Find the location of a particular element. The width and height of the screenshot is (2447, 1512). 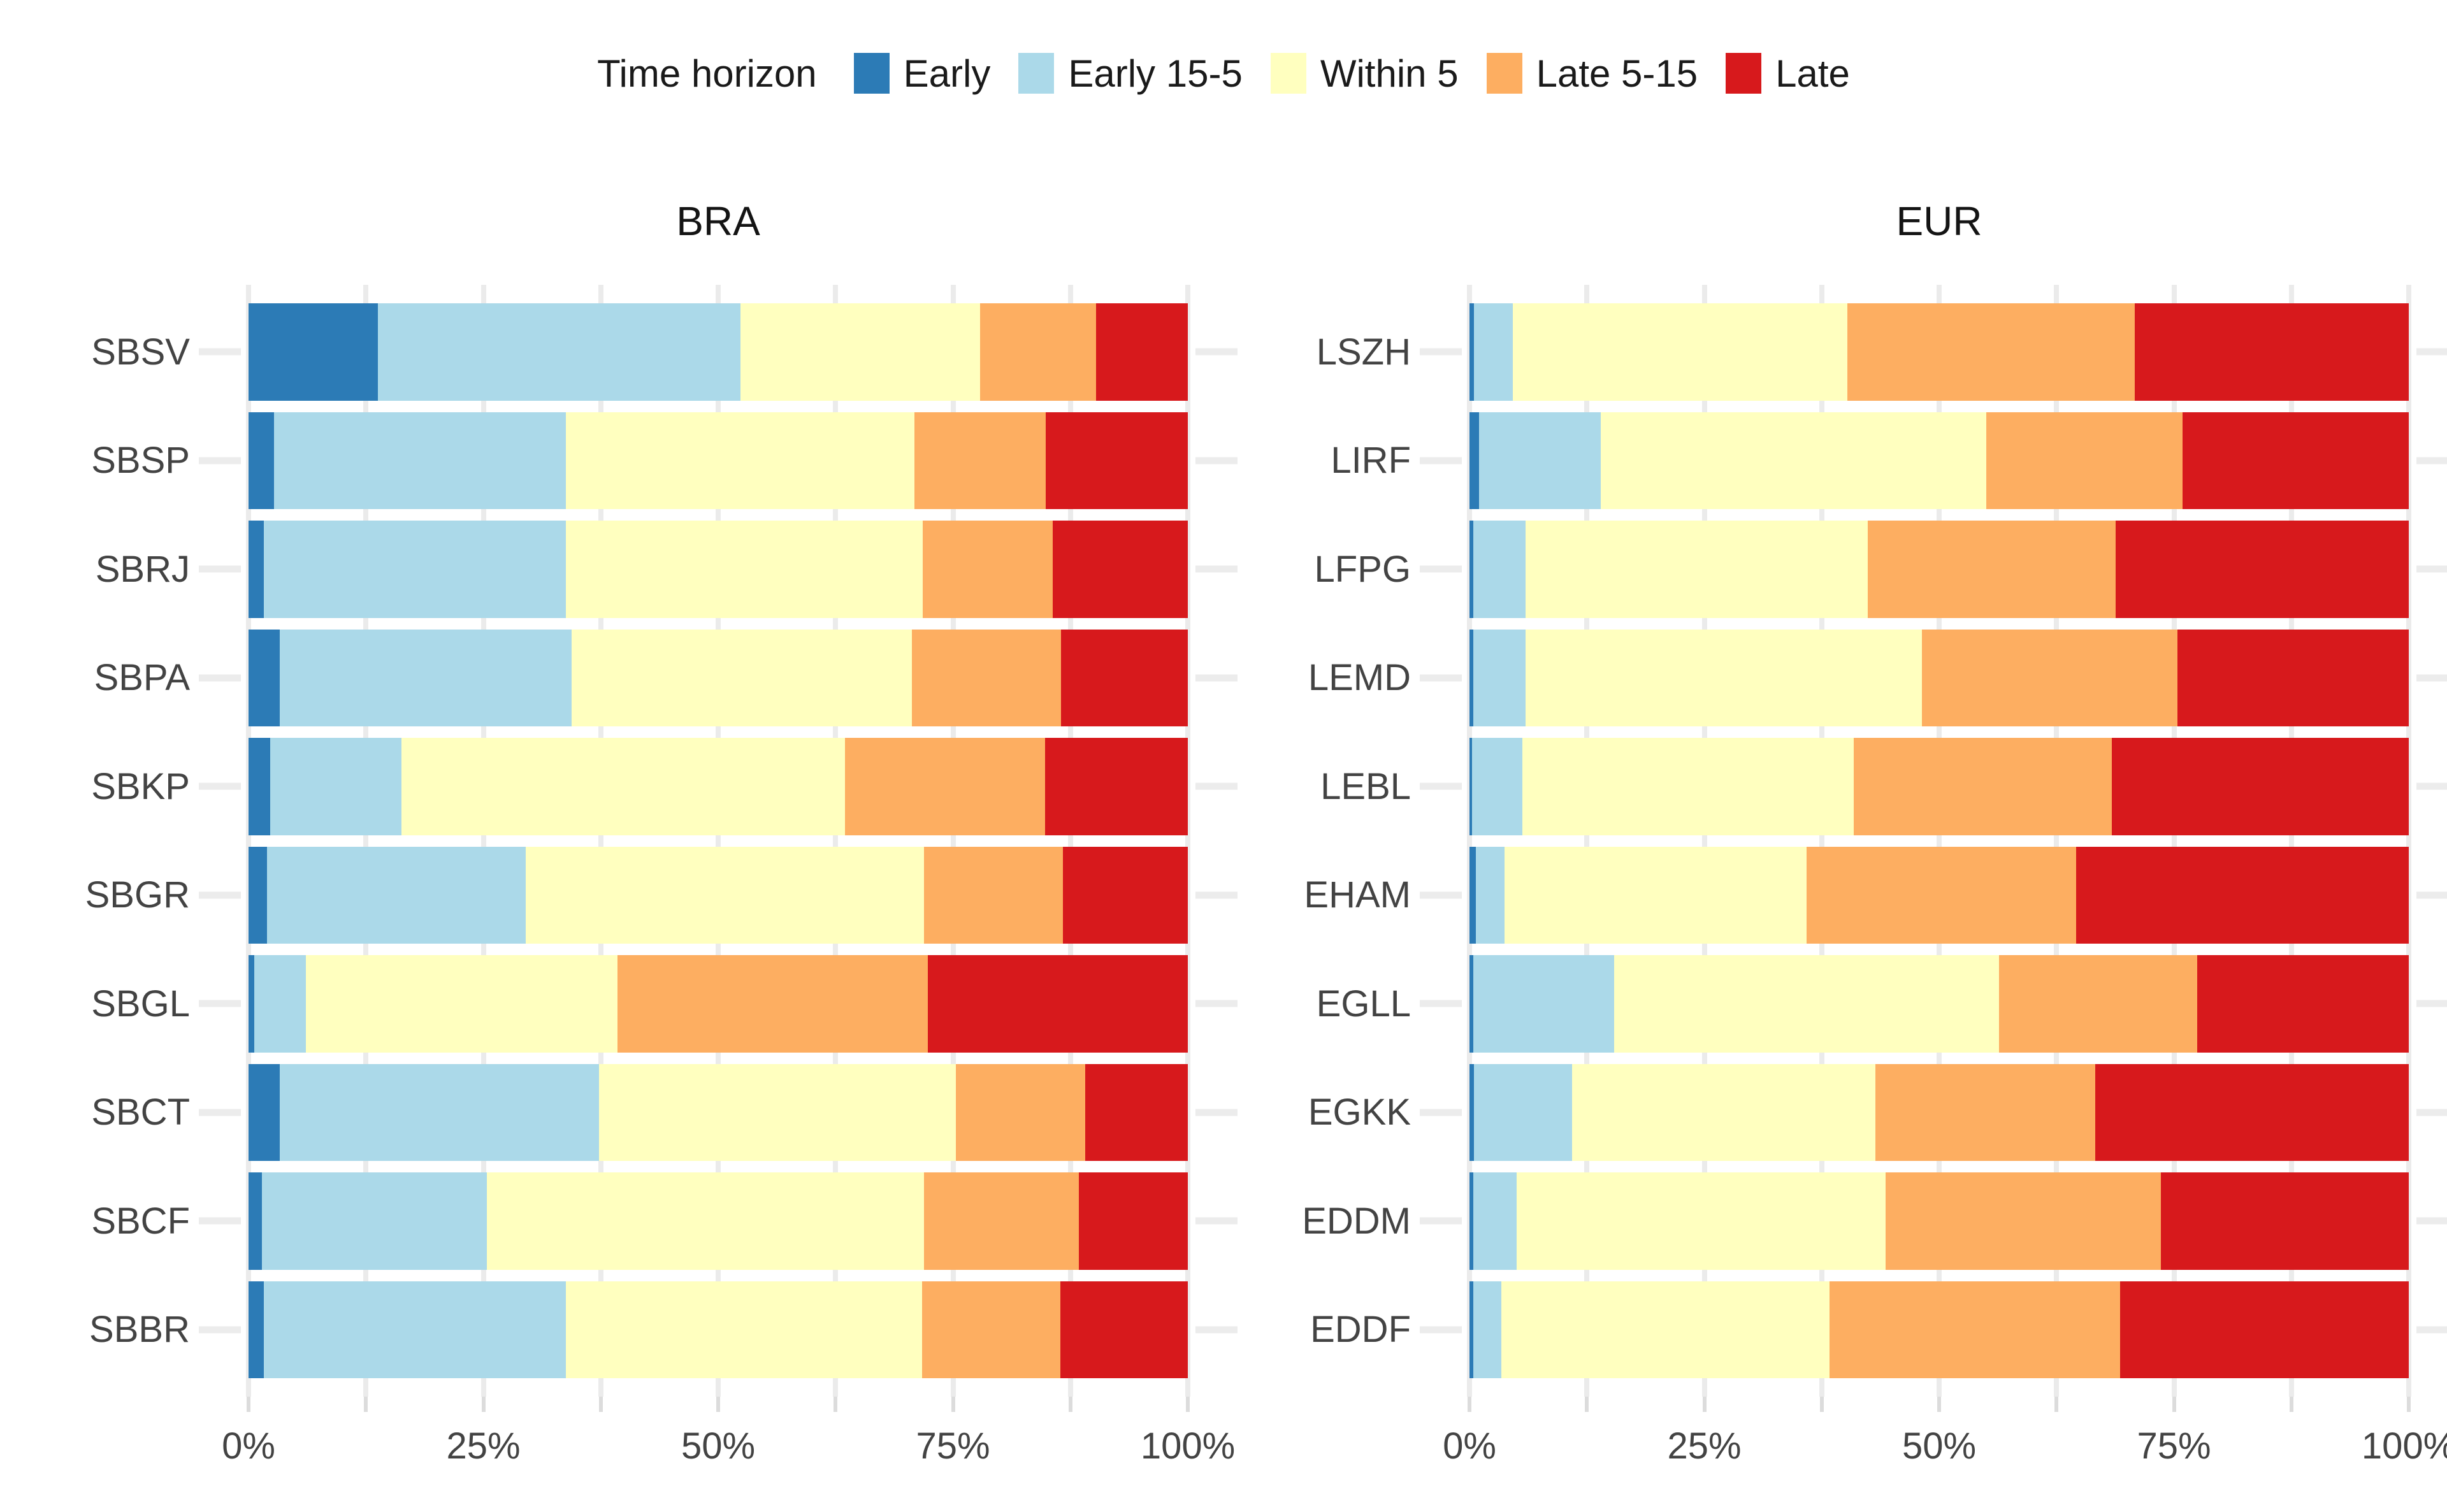

stacked-bar-sbsp is located at coordinates (718, 460).